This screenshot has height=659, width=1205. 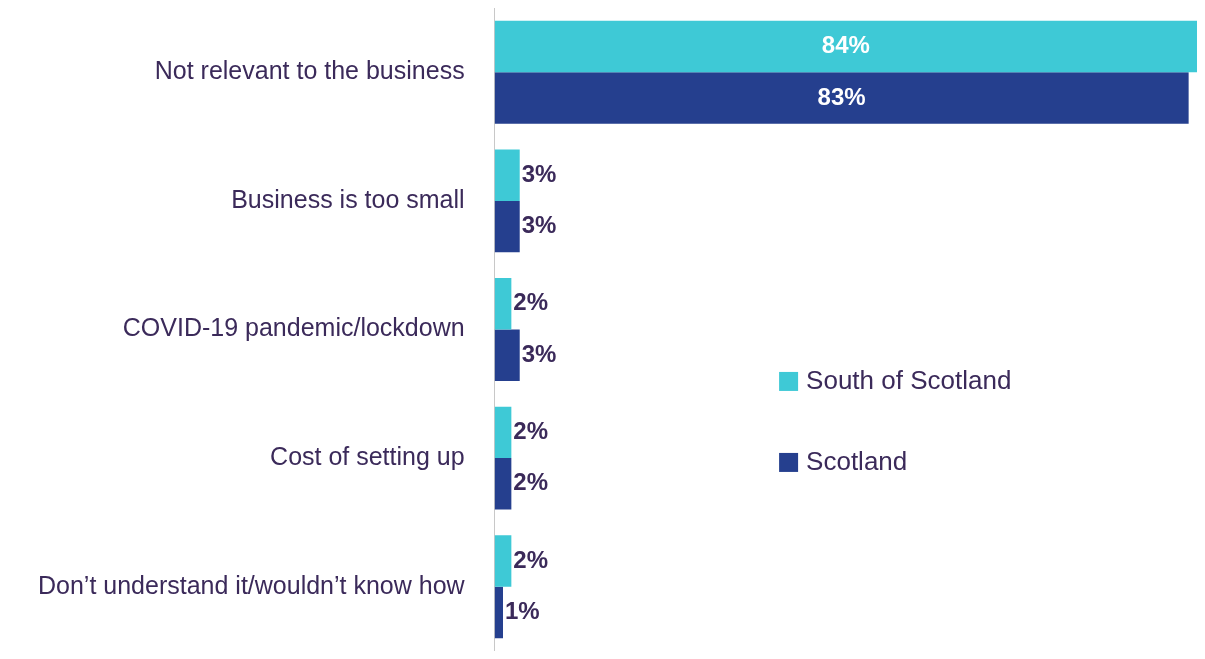 What do you see at coordinates (857, 461) in the screenshot?
I see `legend-label: Scotland` at bounding box center [857, 461].